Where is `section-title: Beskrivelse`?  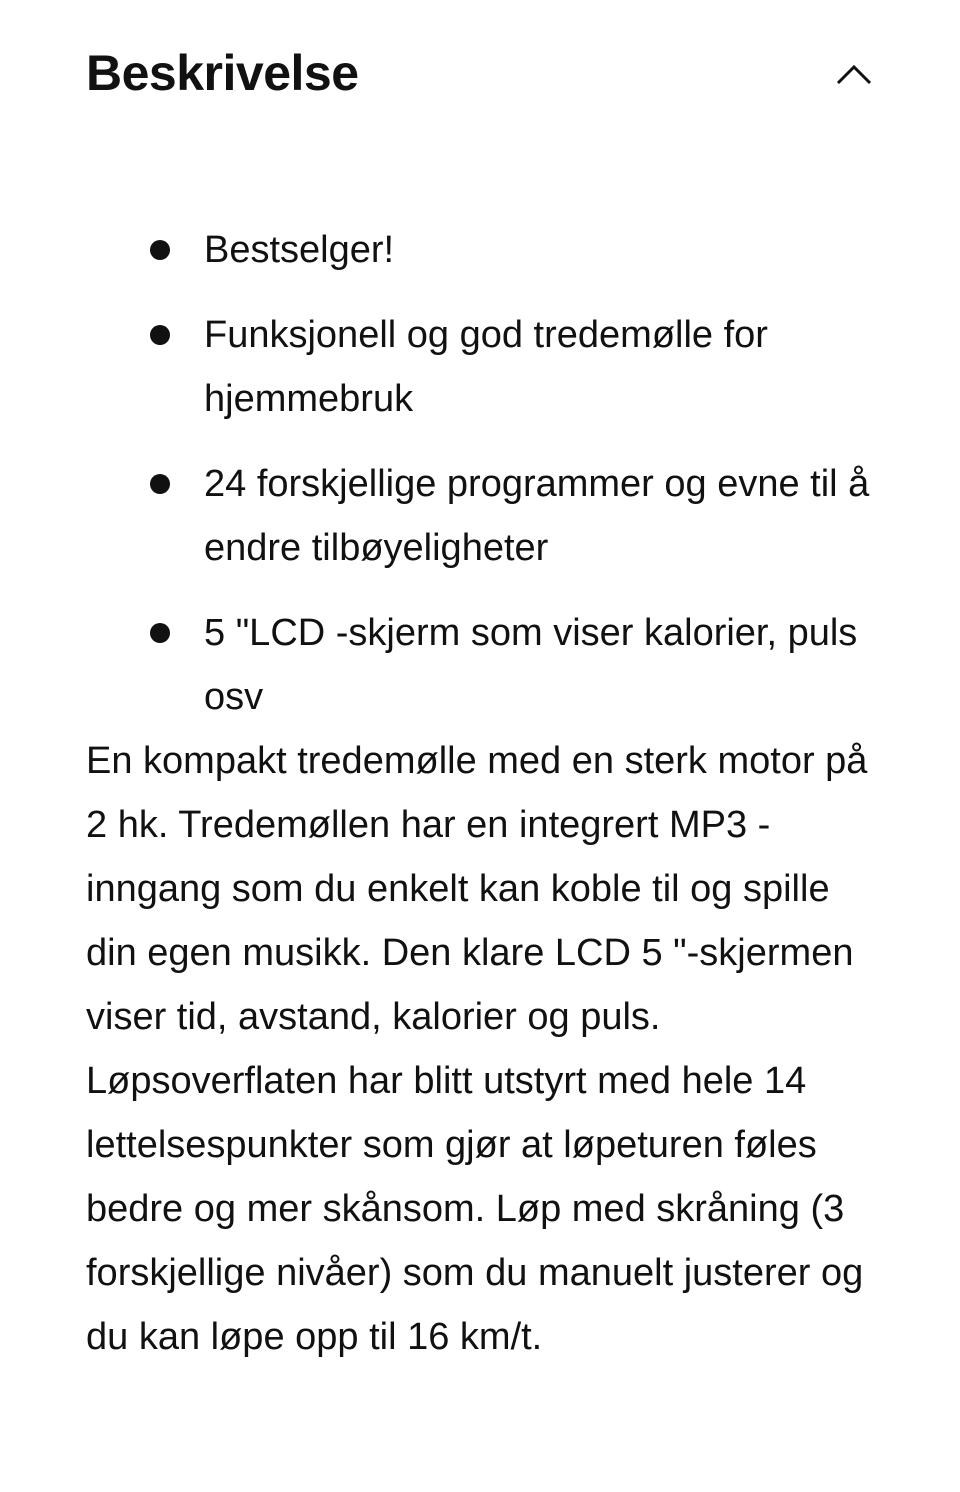
section-title: Beskrivelse is located at coordinates (222, 73).